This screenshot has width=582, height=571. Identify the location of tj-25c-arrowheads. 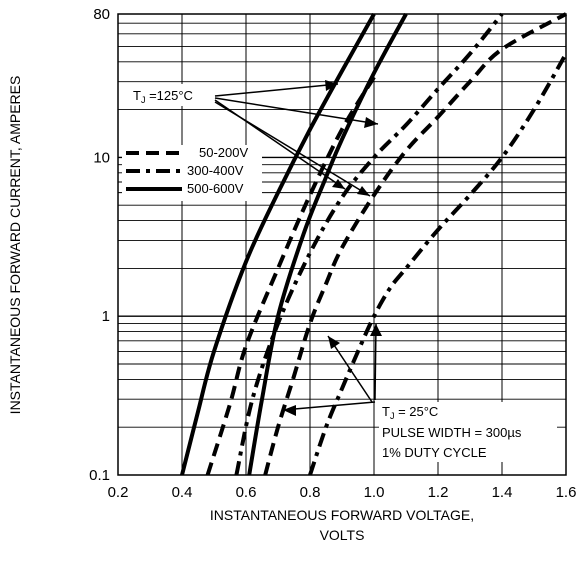
(332, 370).